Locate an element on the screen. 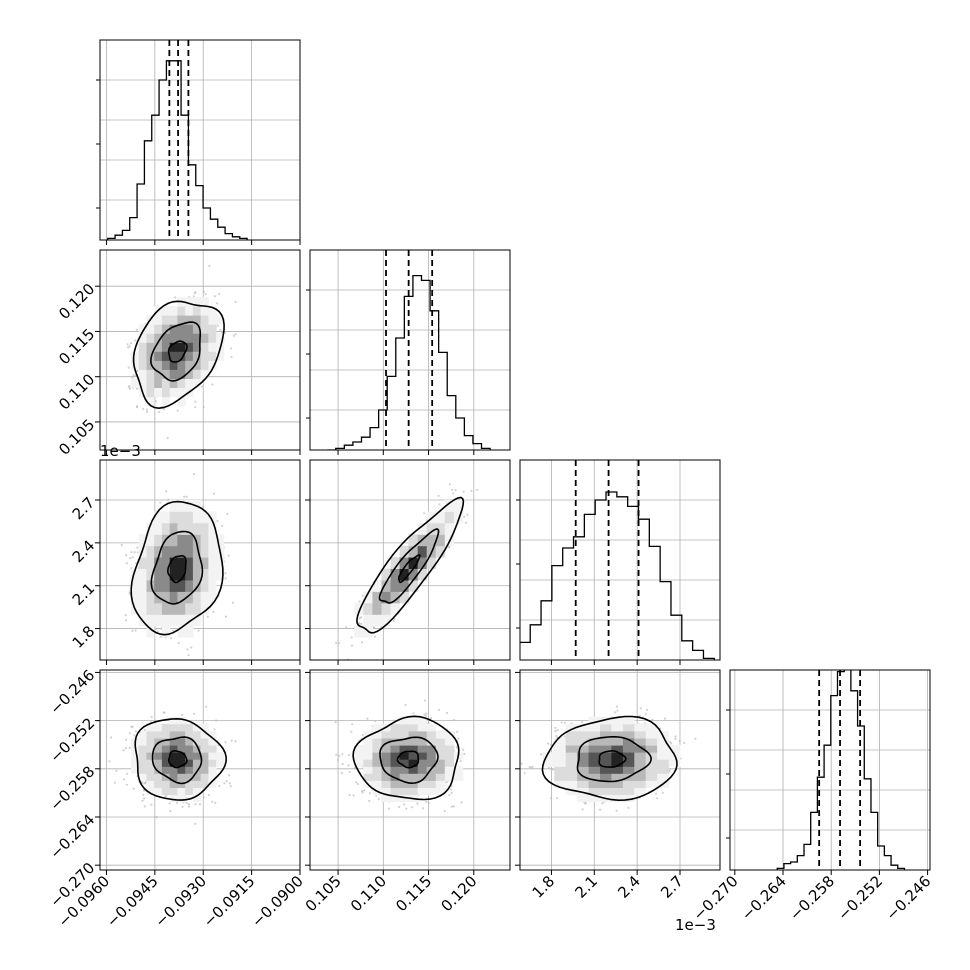  y-tick-label: 2.1 is located at coordinates (84, 594).